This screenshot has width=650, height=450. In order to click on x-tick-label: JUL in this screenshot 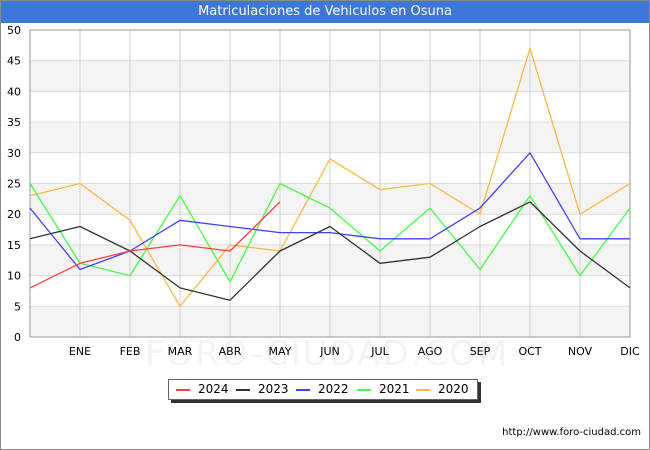, I will do `click(379, 351)`.